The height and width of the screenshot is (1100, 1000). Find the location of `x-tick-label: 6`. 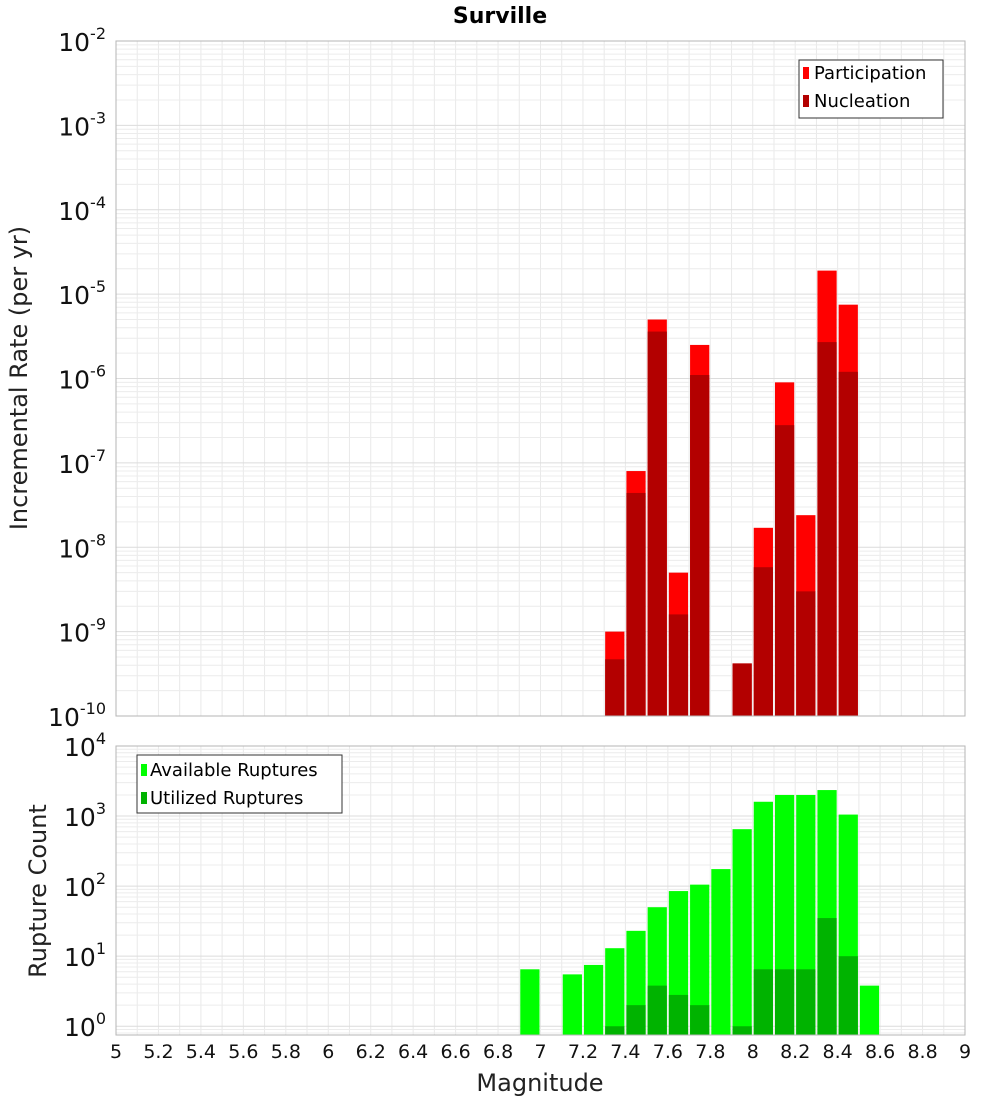

x-tick-label: 6 is located at coordinates (328, 1052).